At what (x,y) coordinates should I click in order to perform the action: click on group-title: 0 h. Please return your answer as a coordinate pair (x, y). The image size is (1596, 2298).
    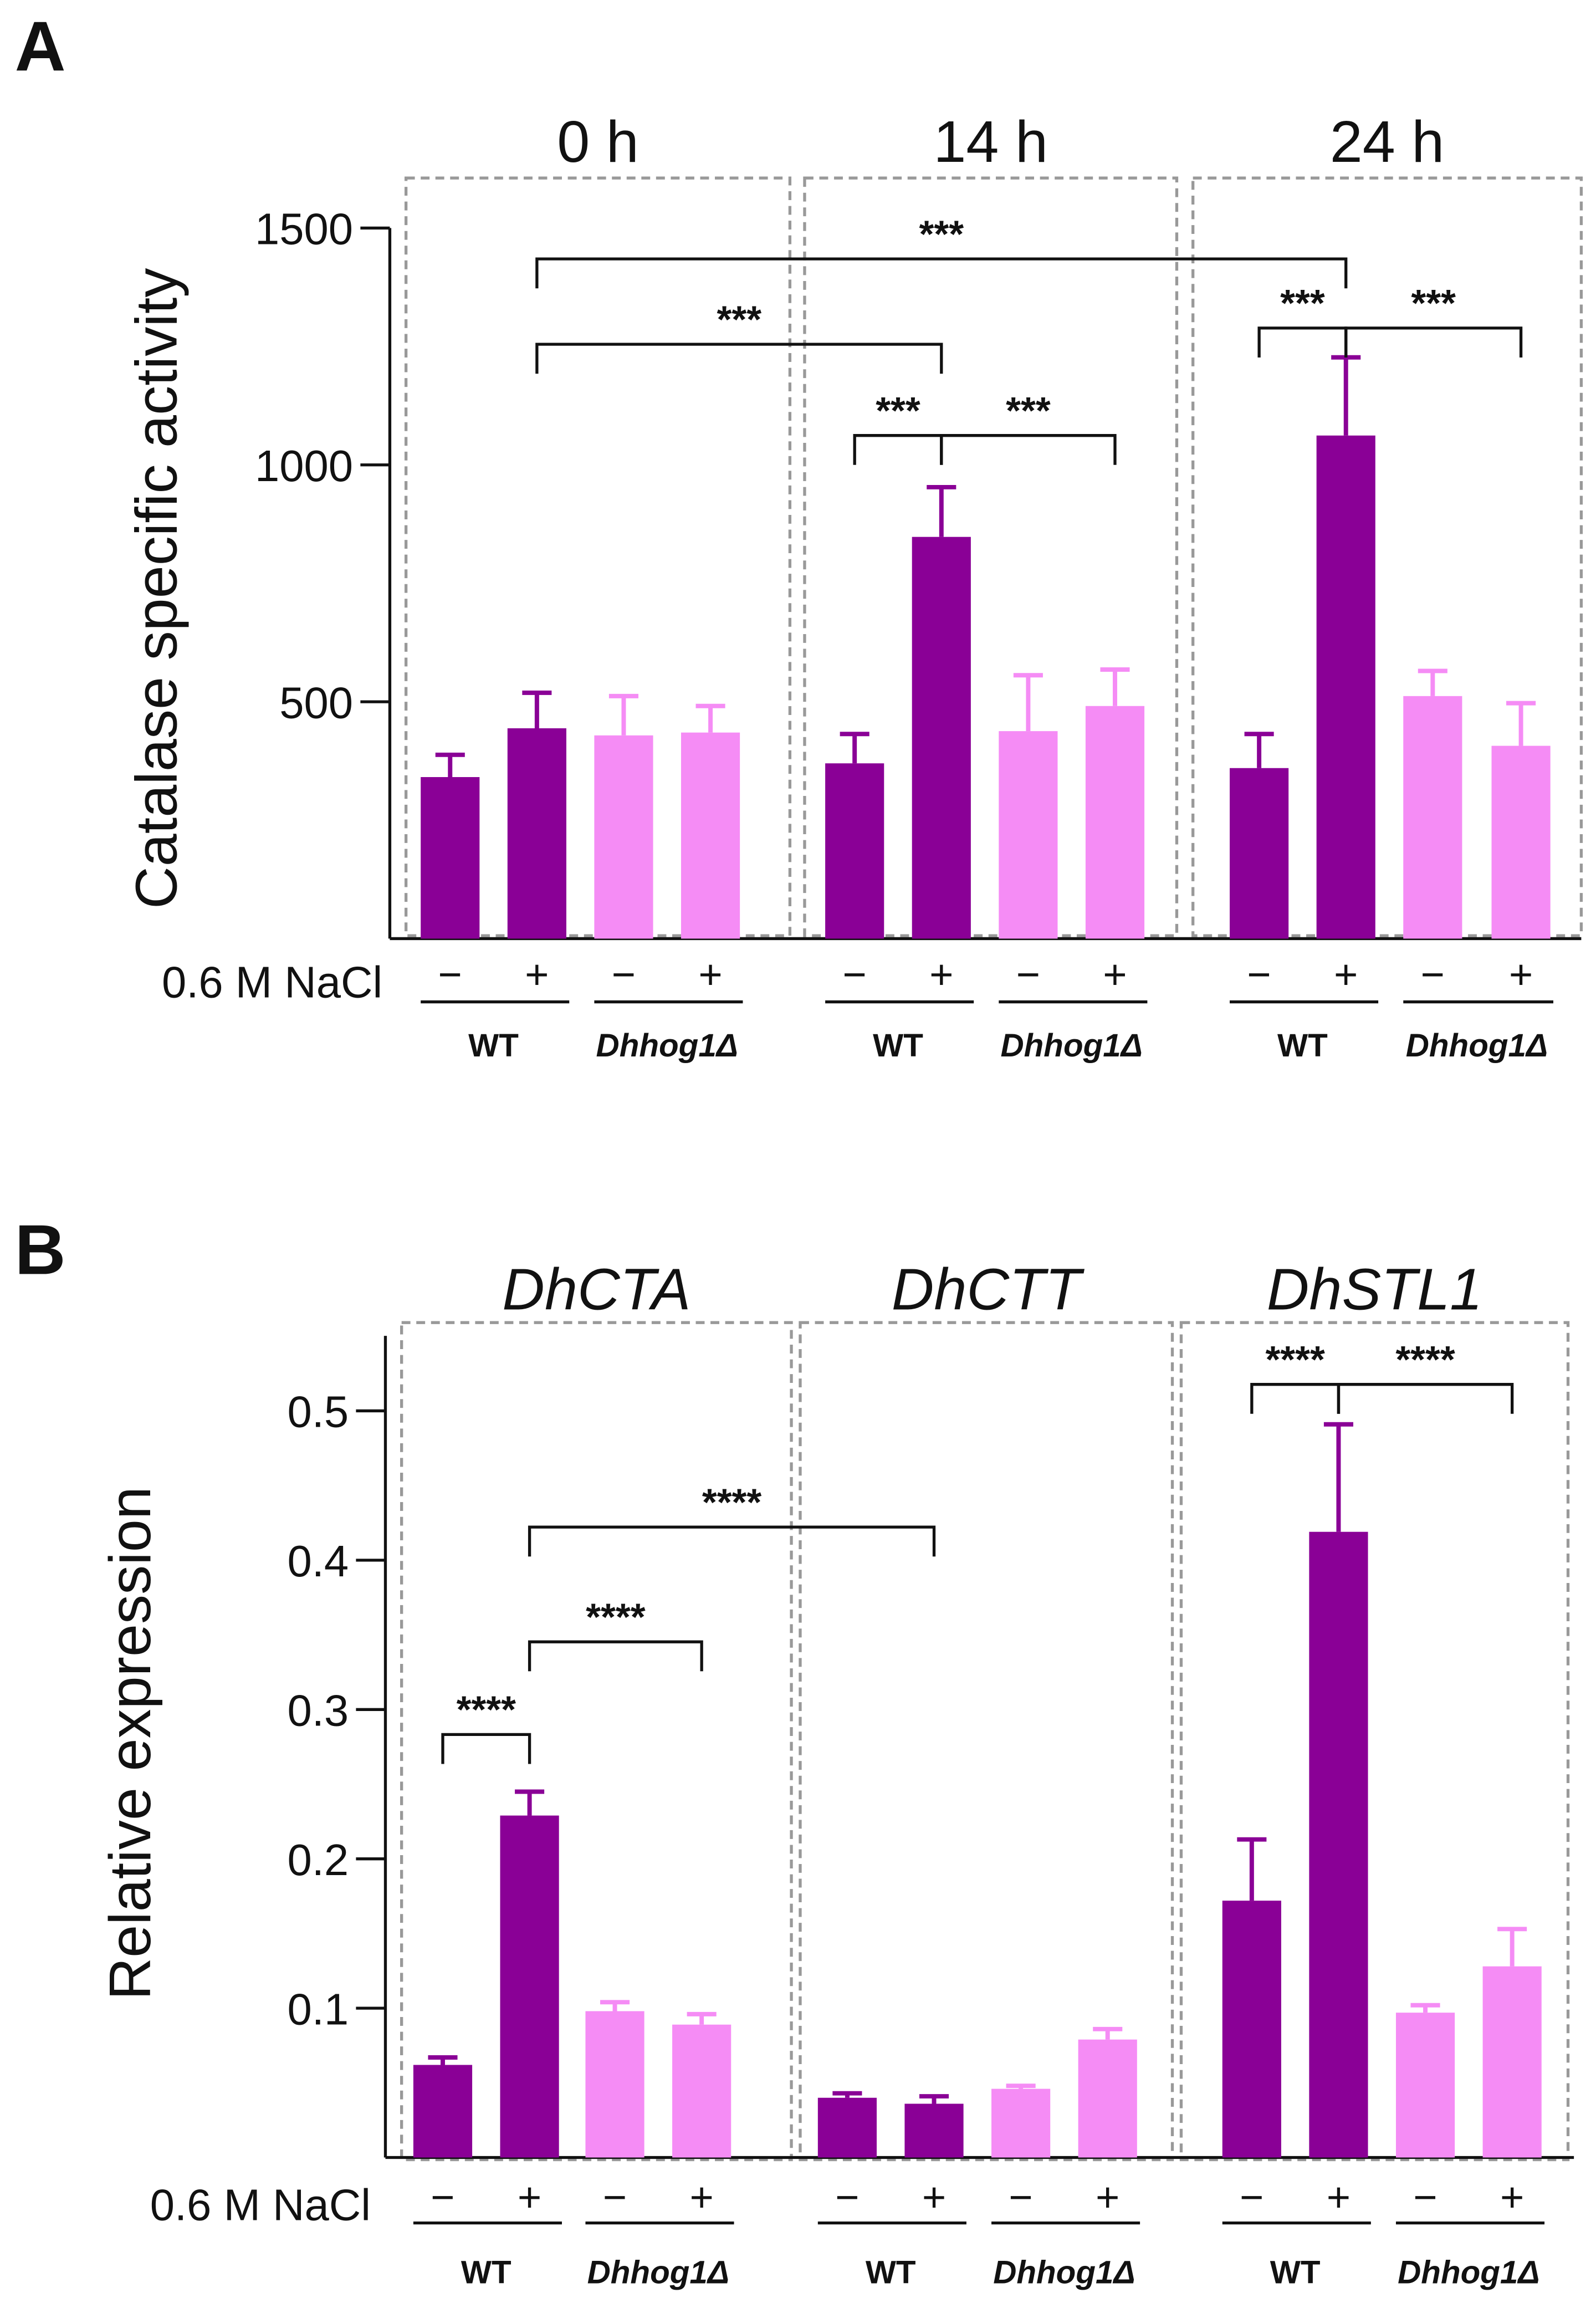
    Looking at the image, I should click on (598, 142).